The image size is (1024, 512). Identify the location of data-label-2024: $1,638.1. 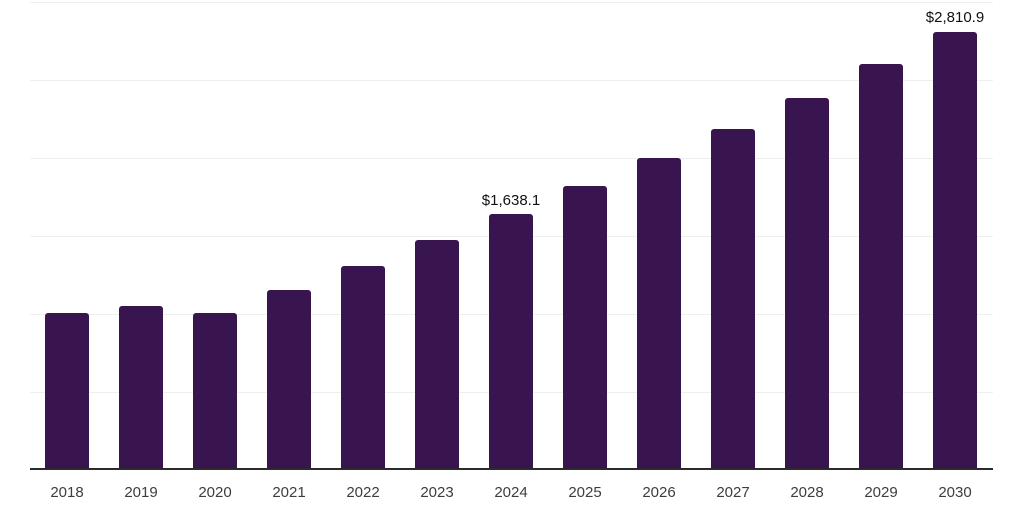
(511, 201).